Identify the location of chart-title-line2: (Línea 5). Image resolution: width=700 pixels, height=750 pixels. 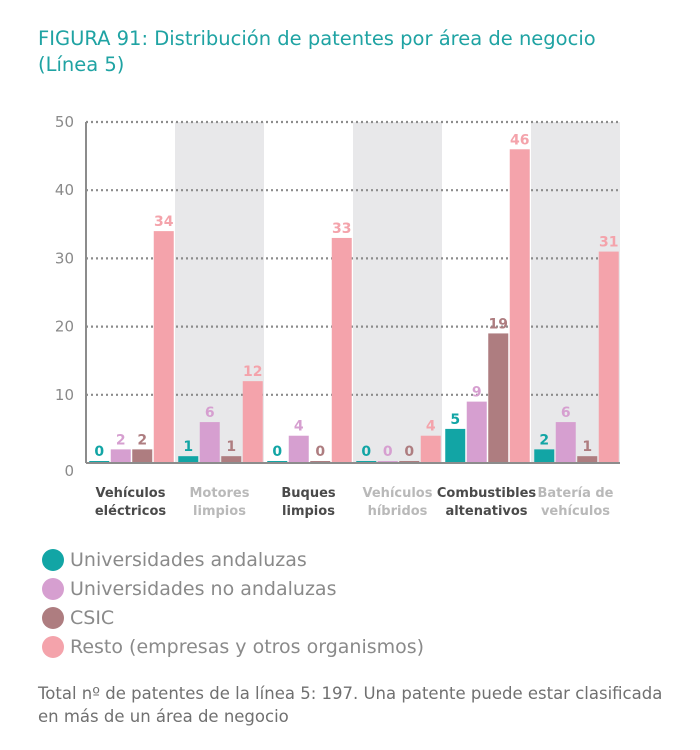
(81, 64).